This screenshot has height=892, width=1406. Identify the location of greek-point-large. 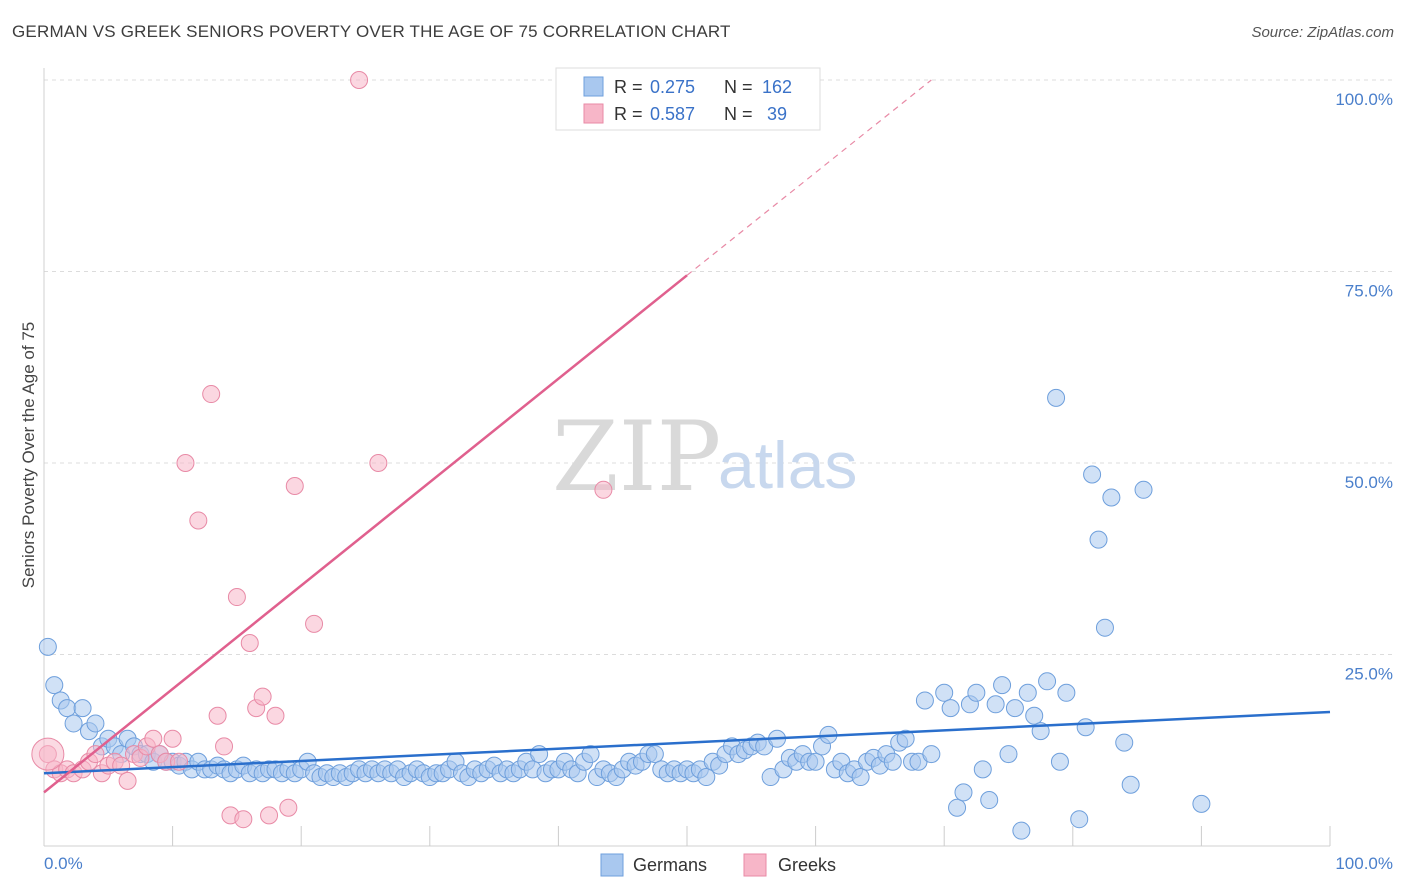
(48, 754).